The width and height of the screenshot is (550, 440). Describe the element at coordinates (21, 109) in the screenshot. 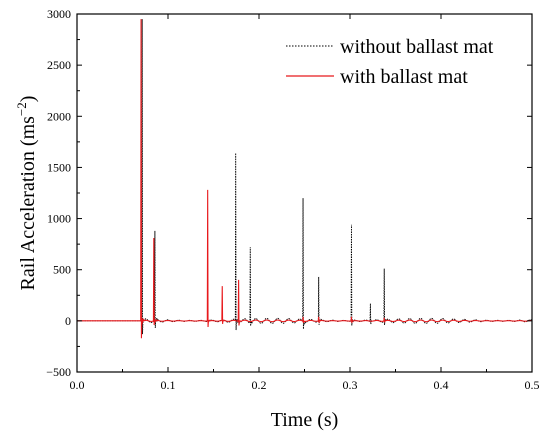

I see `y-axis-title-superscript: −2` at that location.